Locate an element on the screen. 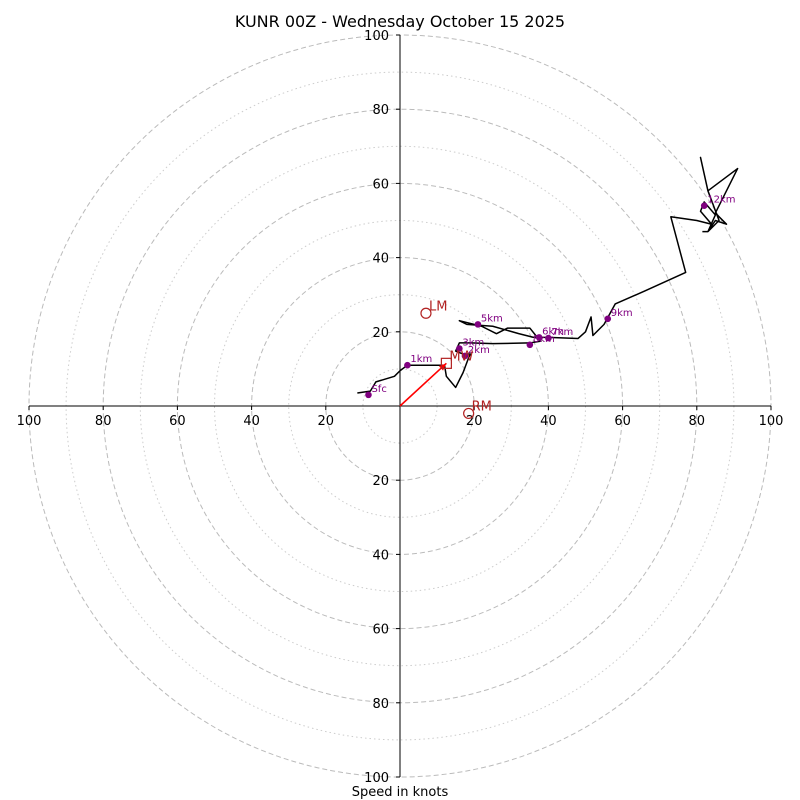 The image size is (800, 800). arrow-head is located at coordinates (442, 367).